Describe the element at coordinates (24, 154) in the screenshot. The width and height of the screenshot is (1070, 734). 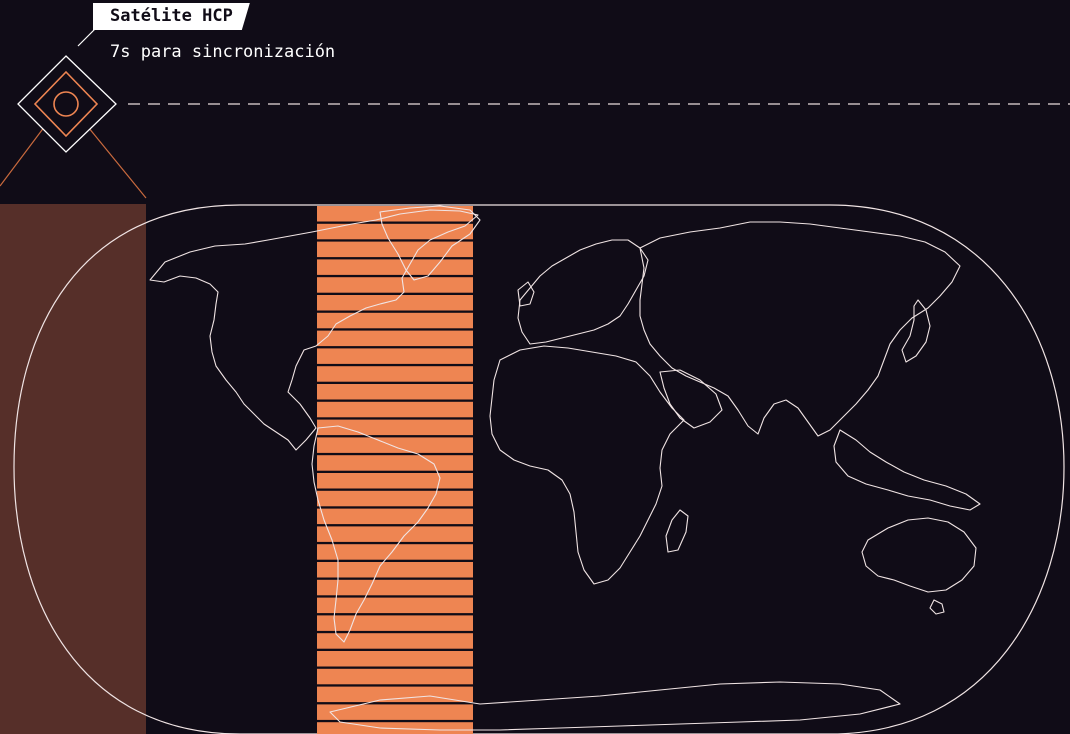
I see `cone-line-left` at that location.